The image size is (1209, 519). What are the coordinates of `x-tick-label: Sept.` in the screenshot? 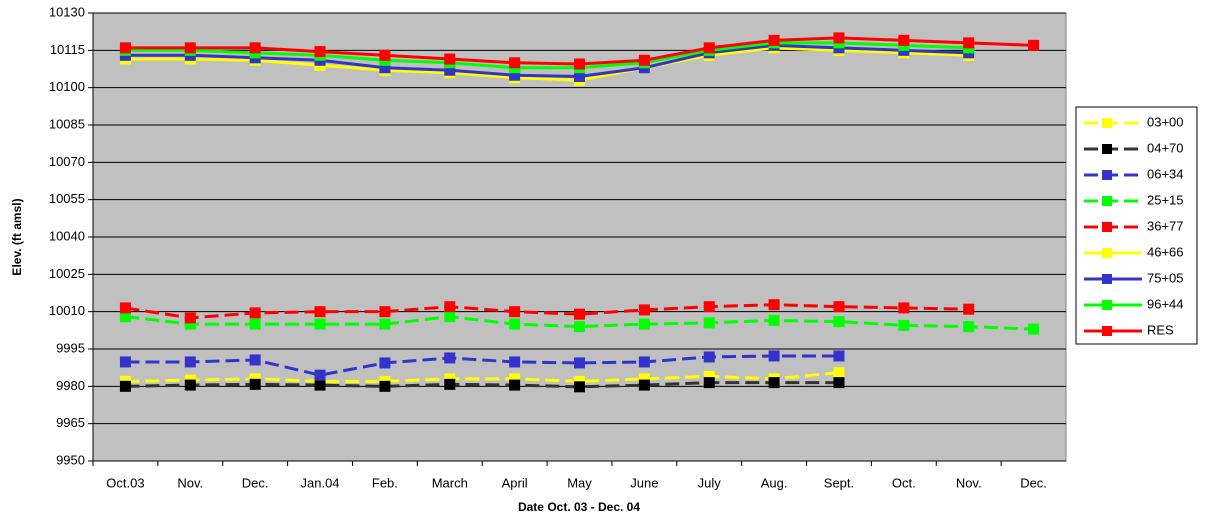 It's located at (839, 482).